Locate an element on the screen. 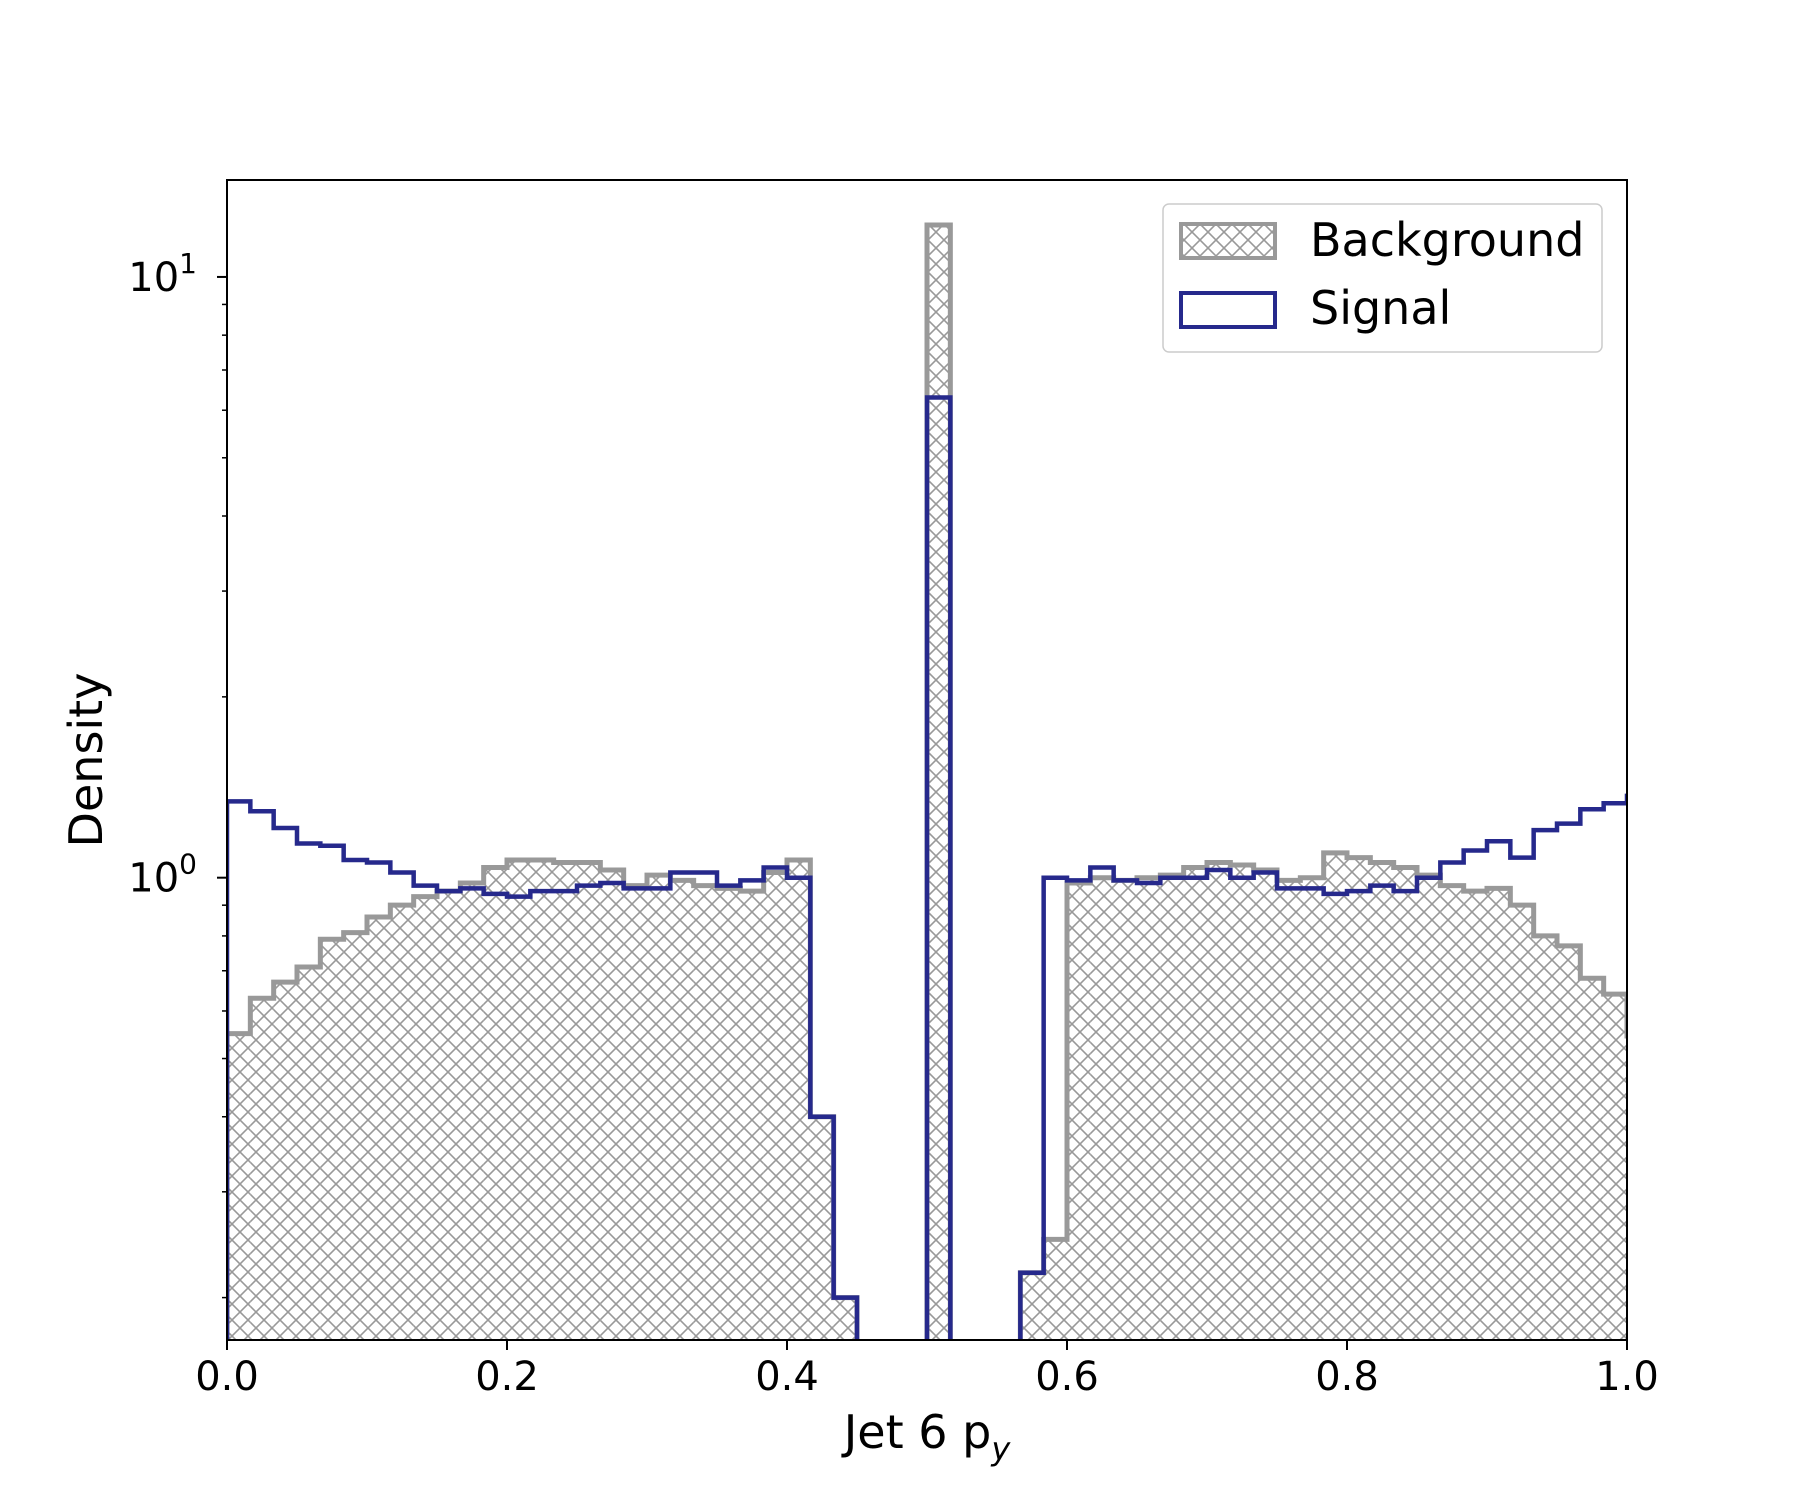 This screenshot has height=1500, width=1801. y-tick-label: 10⁰ is located at coordinates (162, 875).